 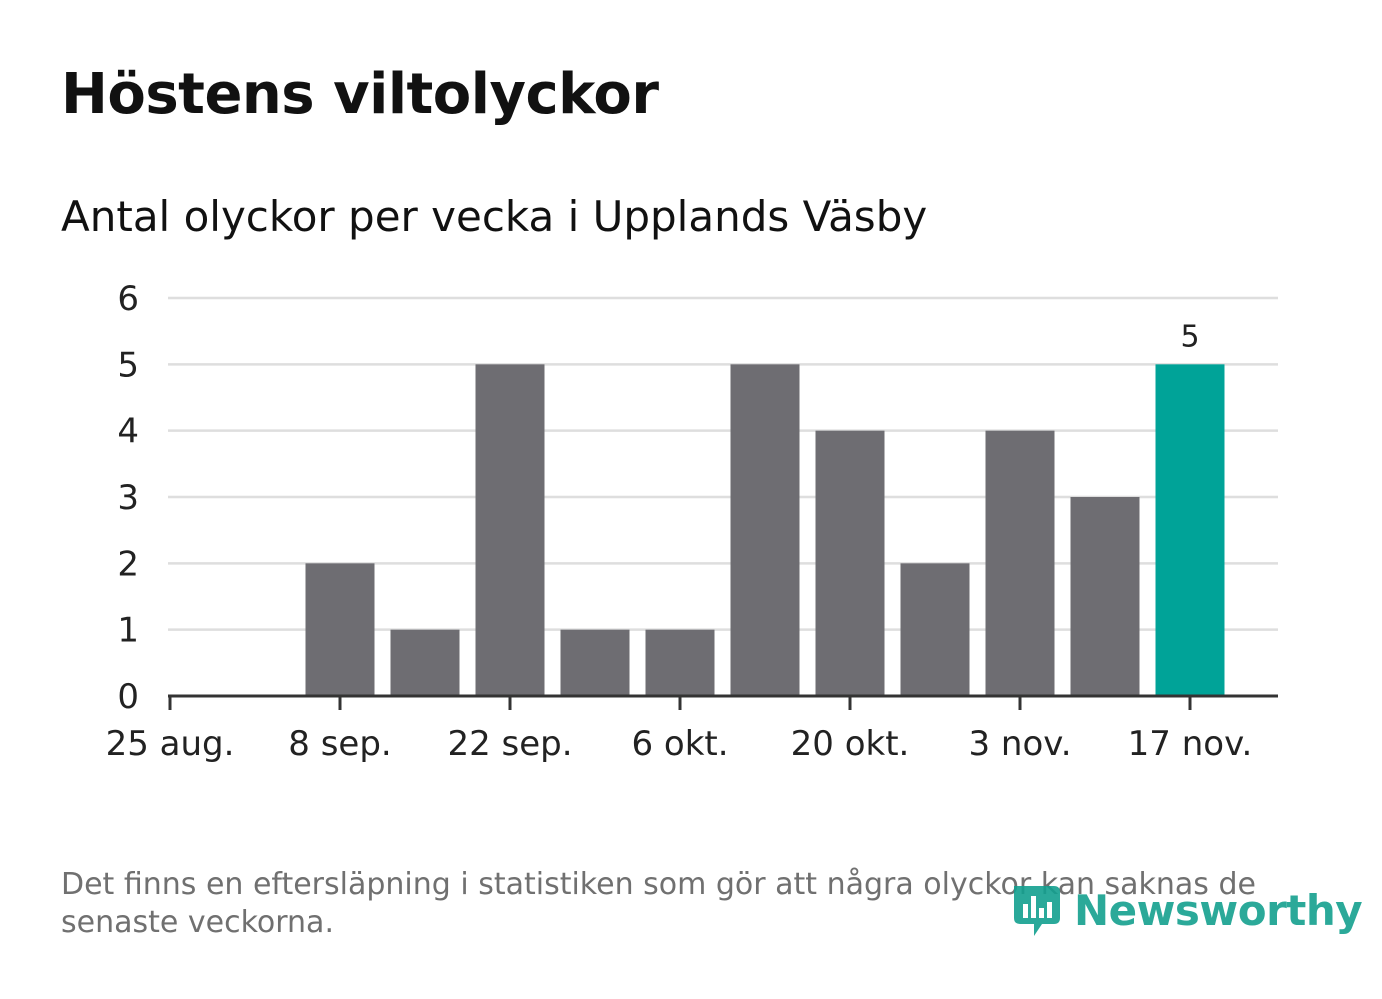 I want to click on x-tick-label: 6 okt., so click(x=679, y=744).